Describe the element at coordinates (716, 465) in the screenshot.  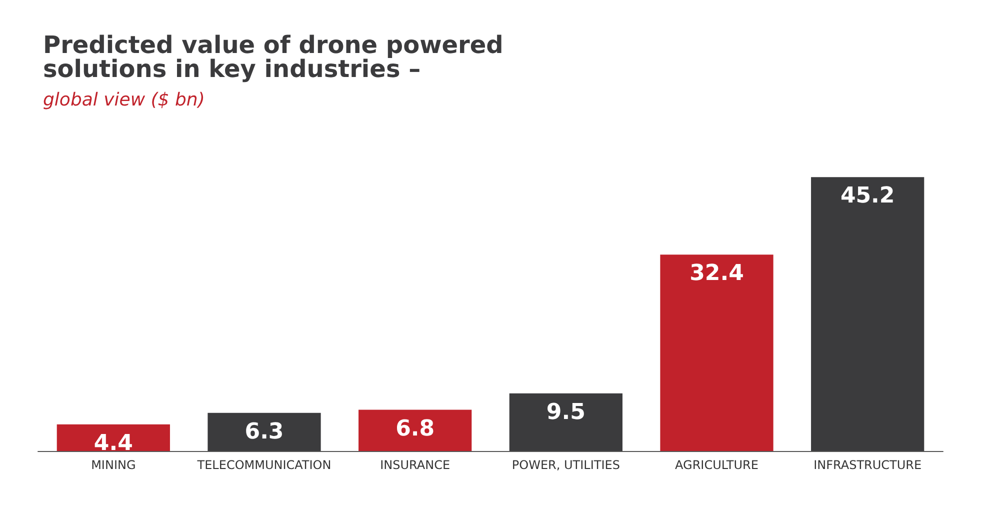
I see `x-tick-label: AGRICULTURE` at that location.